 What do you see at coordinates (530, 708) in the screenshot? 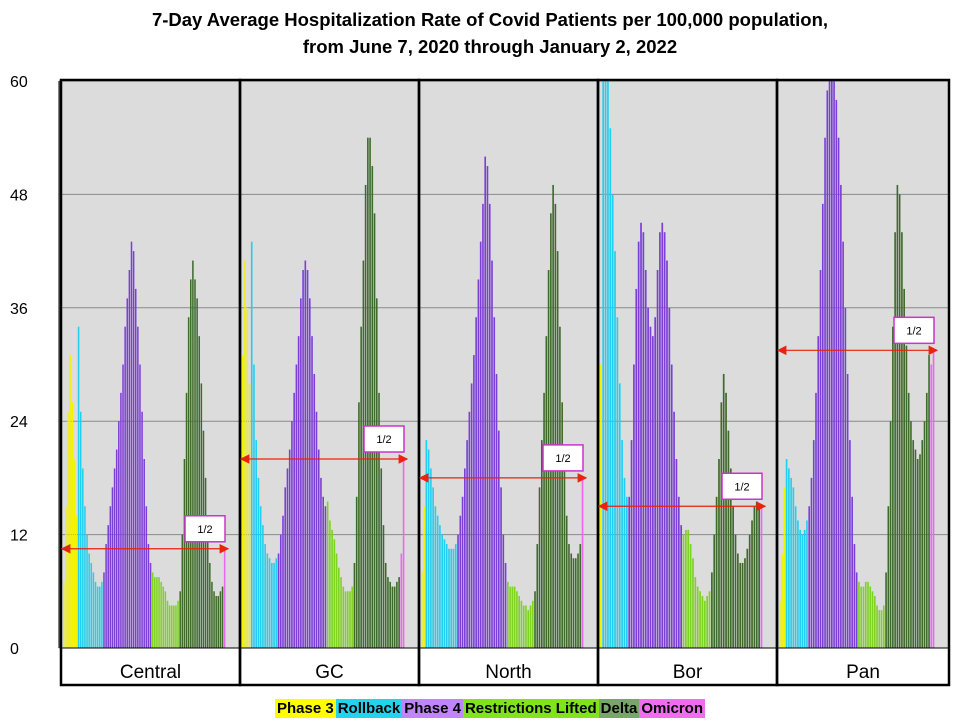
I see `legend-restrictions-lifted: Restrictions Lifted` at bounding box center [530, 708].